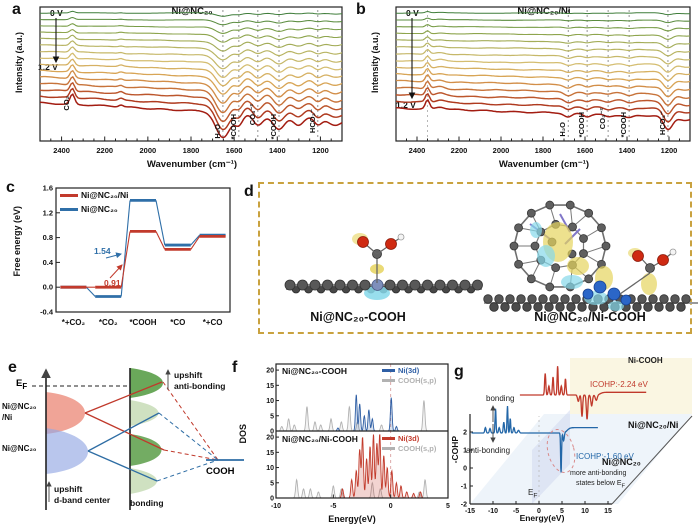 This screenshot has width=700, height=526. What do you see at coordinates (605, 456) in the screenshot?
I see `icohp-value-blue: ICOHP:-1.60 eV` at bounding box center [605, 456].